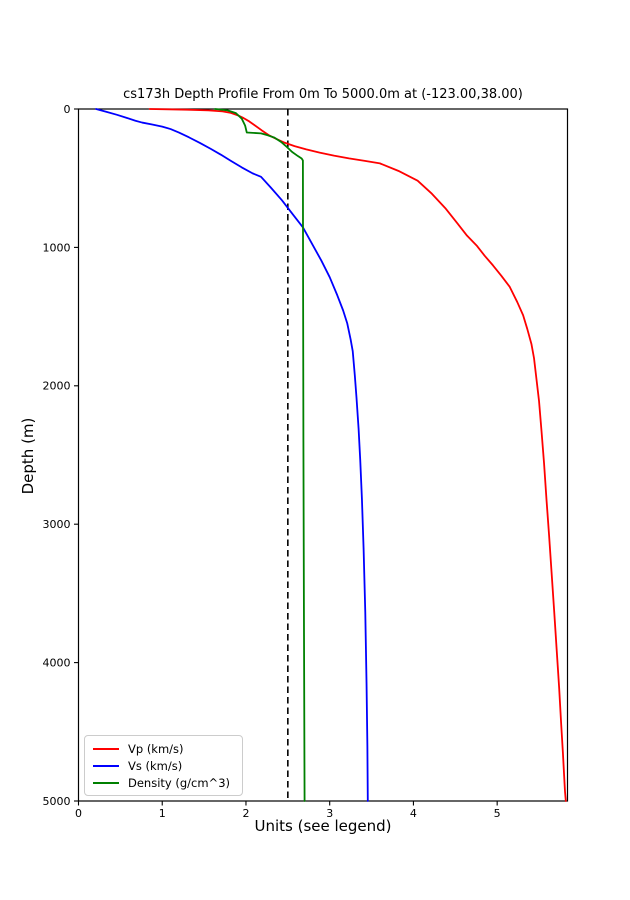 The image size is (630, 900). Describe the element at coordinates (57, 386) in the screenshot. I see `y-tick-label-2000: 2000` at that location.